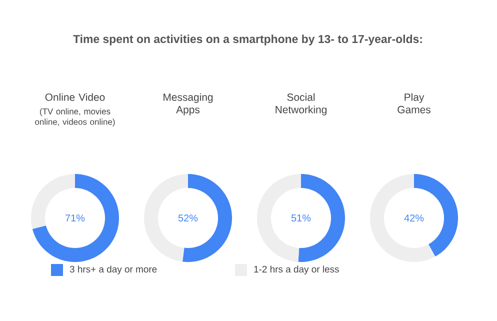 This screenshot has height=321, width=497. Describe the element at coordinates (188, 104) in the screenshot. I see `chart-title: Messaging Apps` at that location.